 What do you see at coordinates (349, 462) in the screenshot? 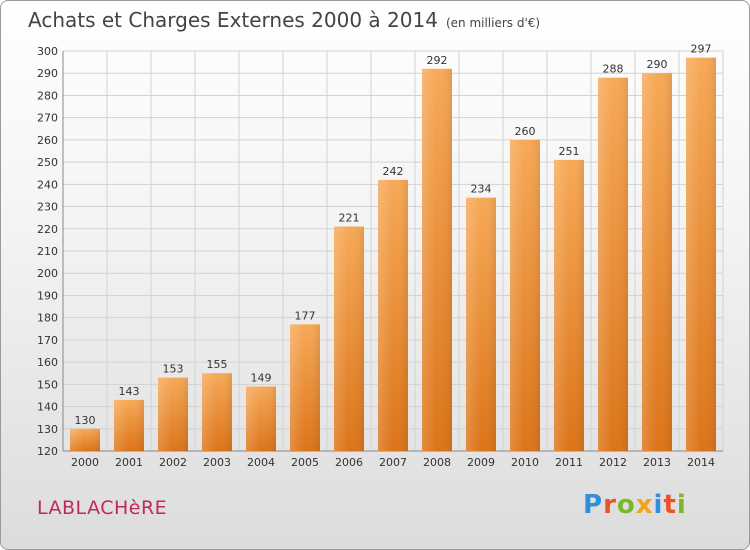
I see `x-tick-label: 2006` at bounding box center [349, 462].